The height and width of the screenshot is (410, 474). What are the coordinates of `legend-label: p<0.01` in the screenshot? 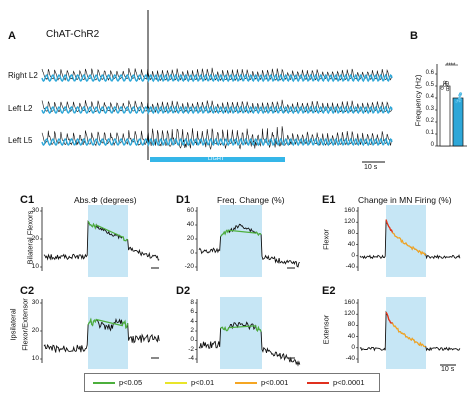 It's located at (203, 382).